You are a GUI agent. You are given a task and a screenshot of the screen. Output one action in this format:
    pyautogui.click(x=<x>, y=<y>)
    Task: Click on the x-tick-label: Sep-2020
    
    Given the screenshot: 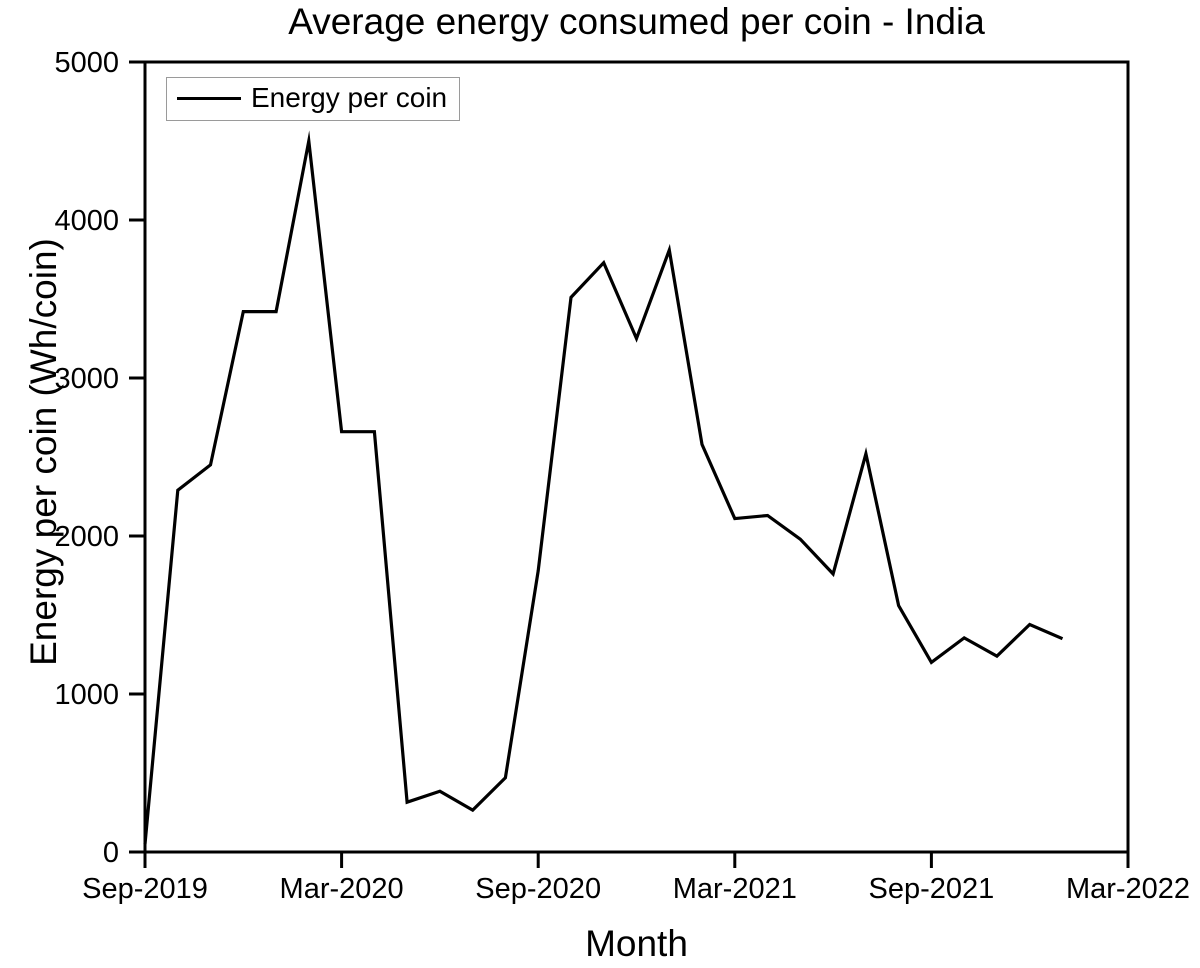 What is the action you would take?
    pyautogui.click(x=538, y=889)
    